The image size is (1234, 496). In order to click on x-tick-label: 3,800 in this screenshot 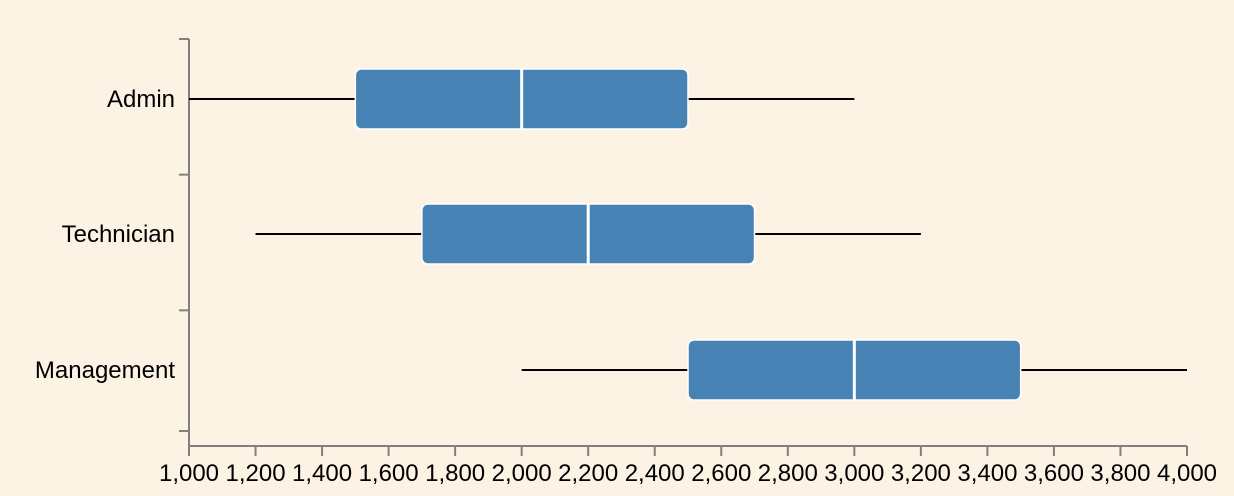, I will do `click(1120, 473)`.